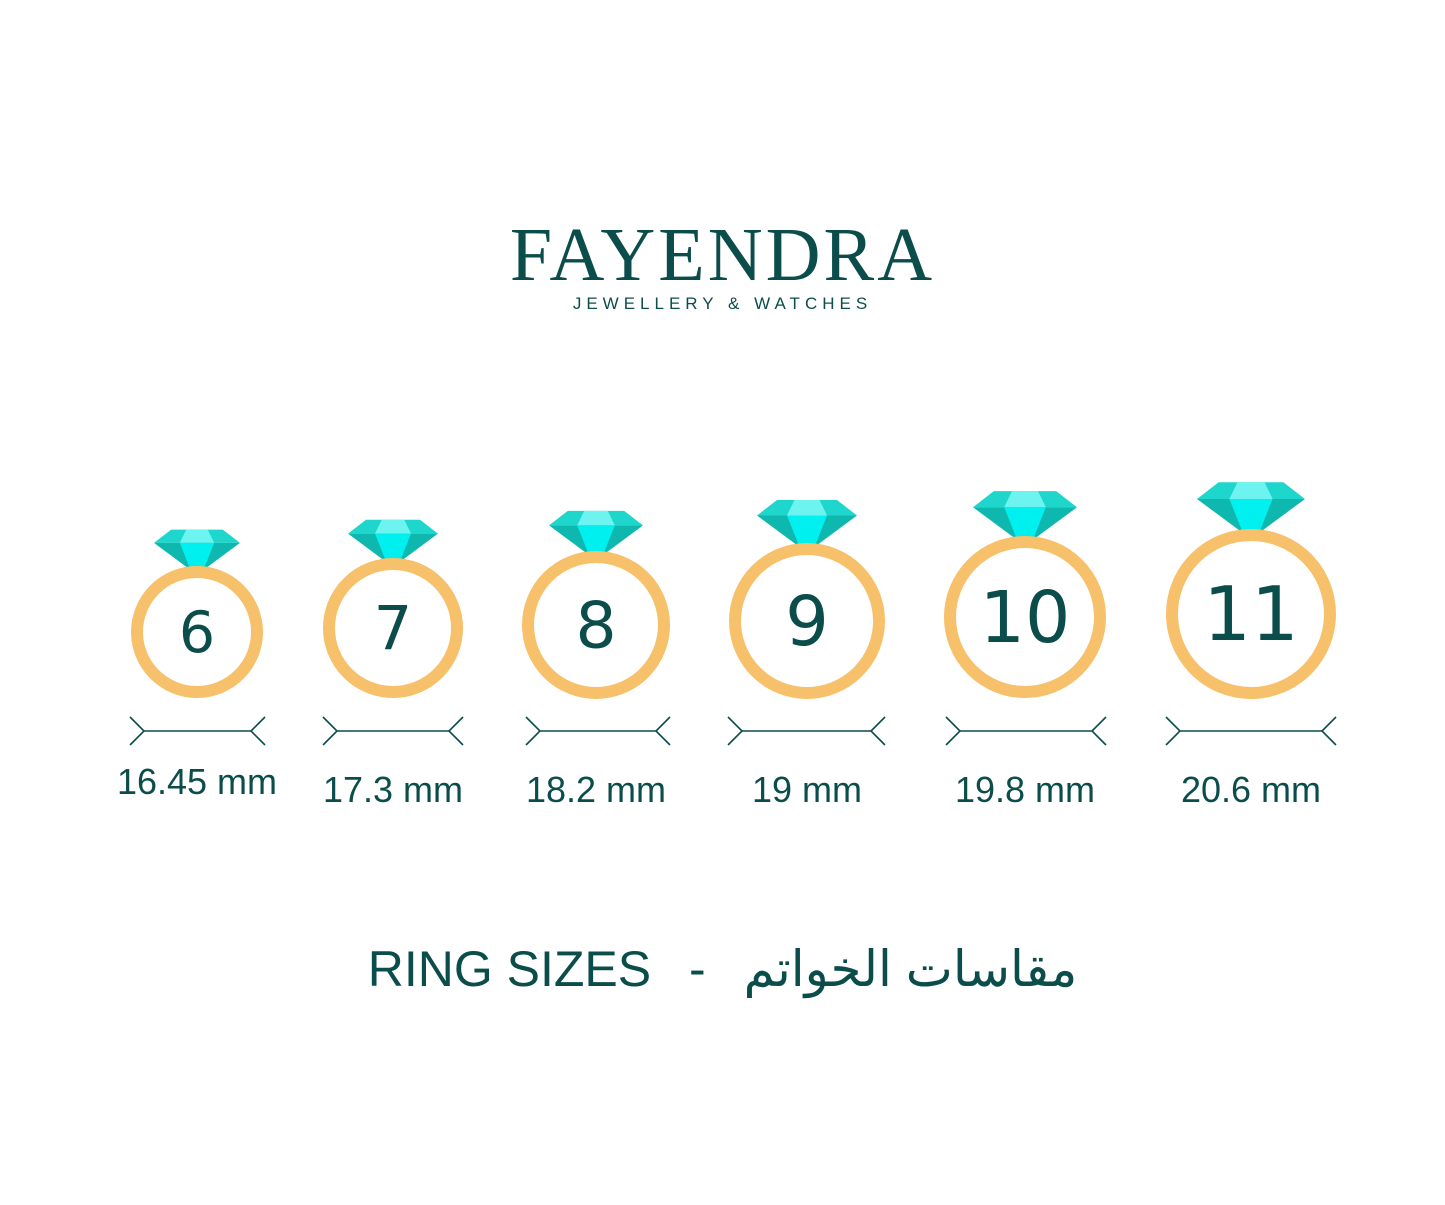  I want to click on ring-diameter-label: 20.6 mm, so click(1251, 789).